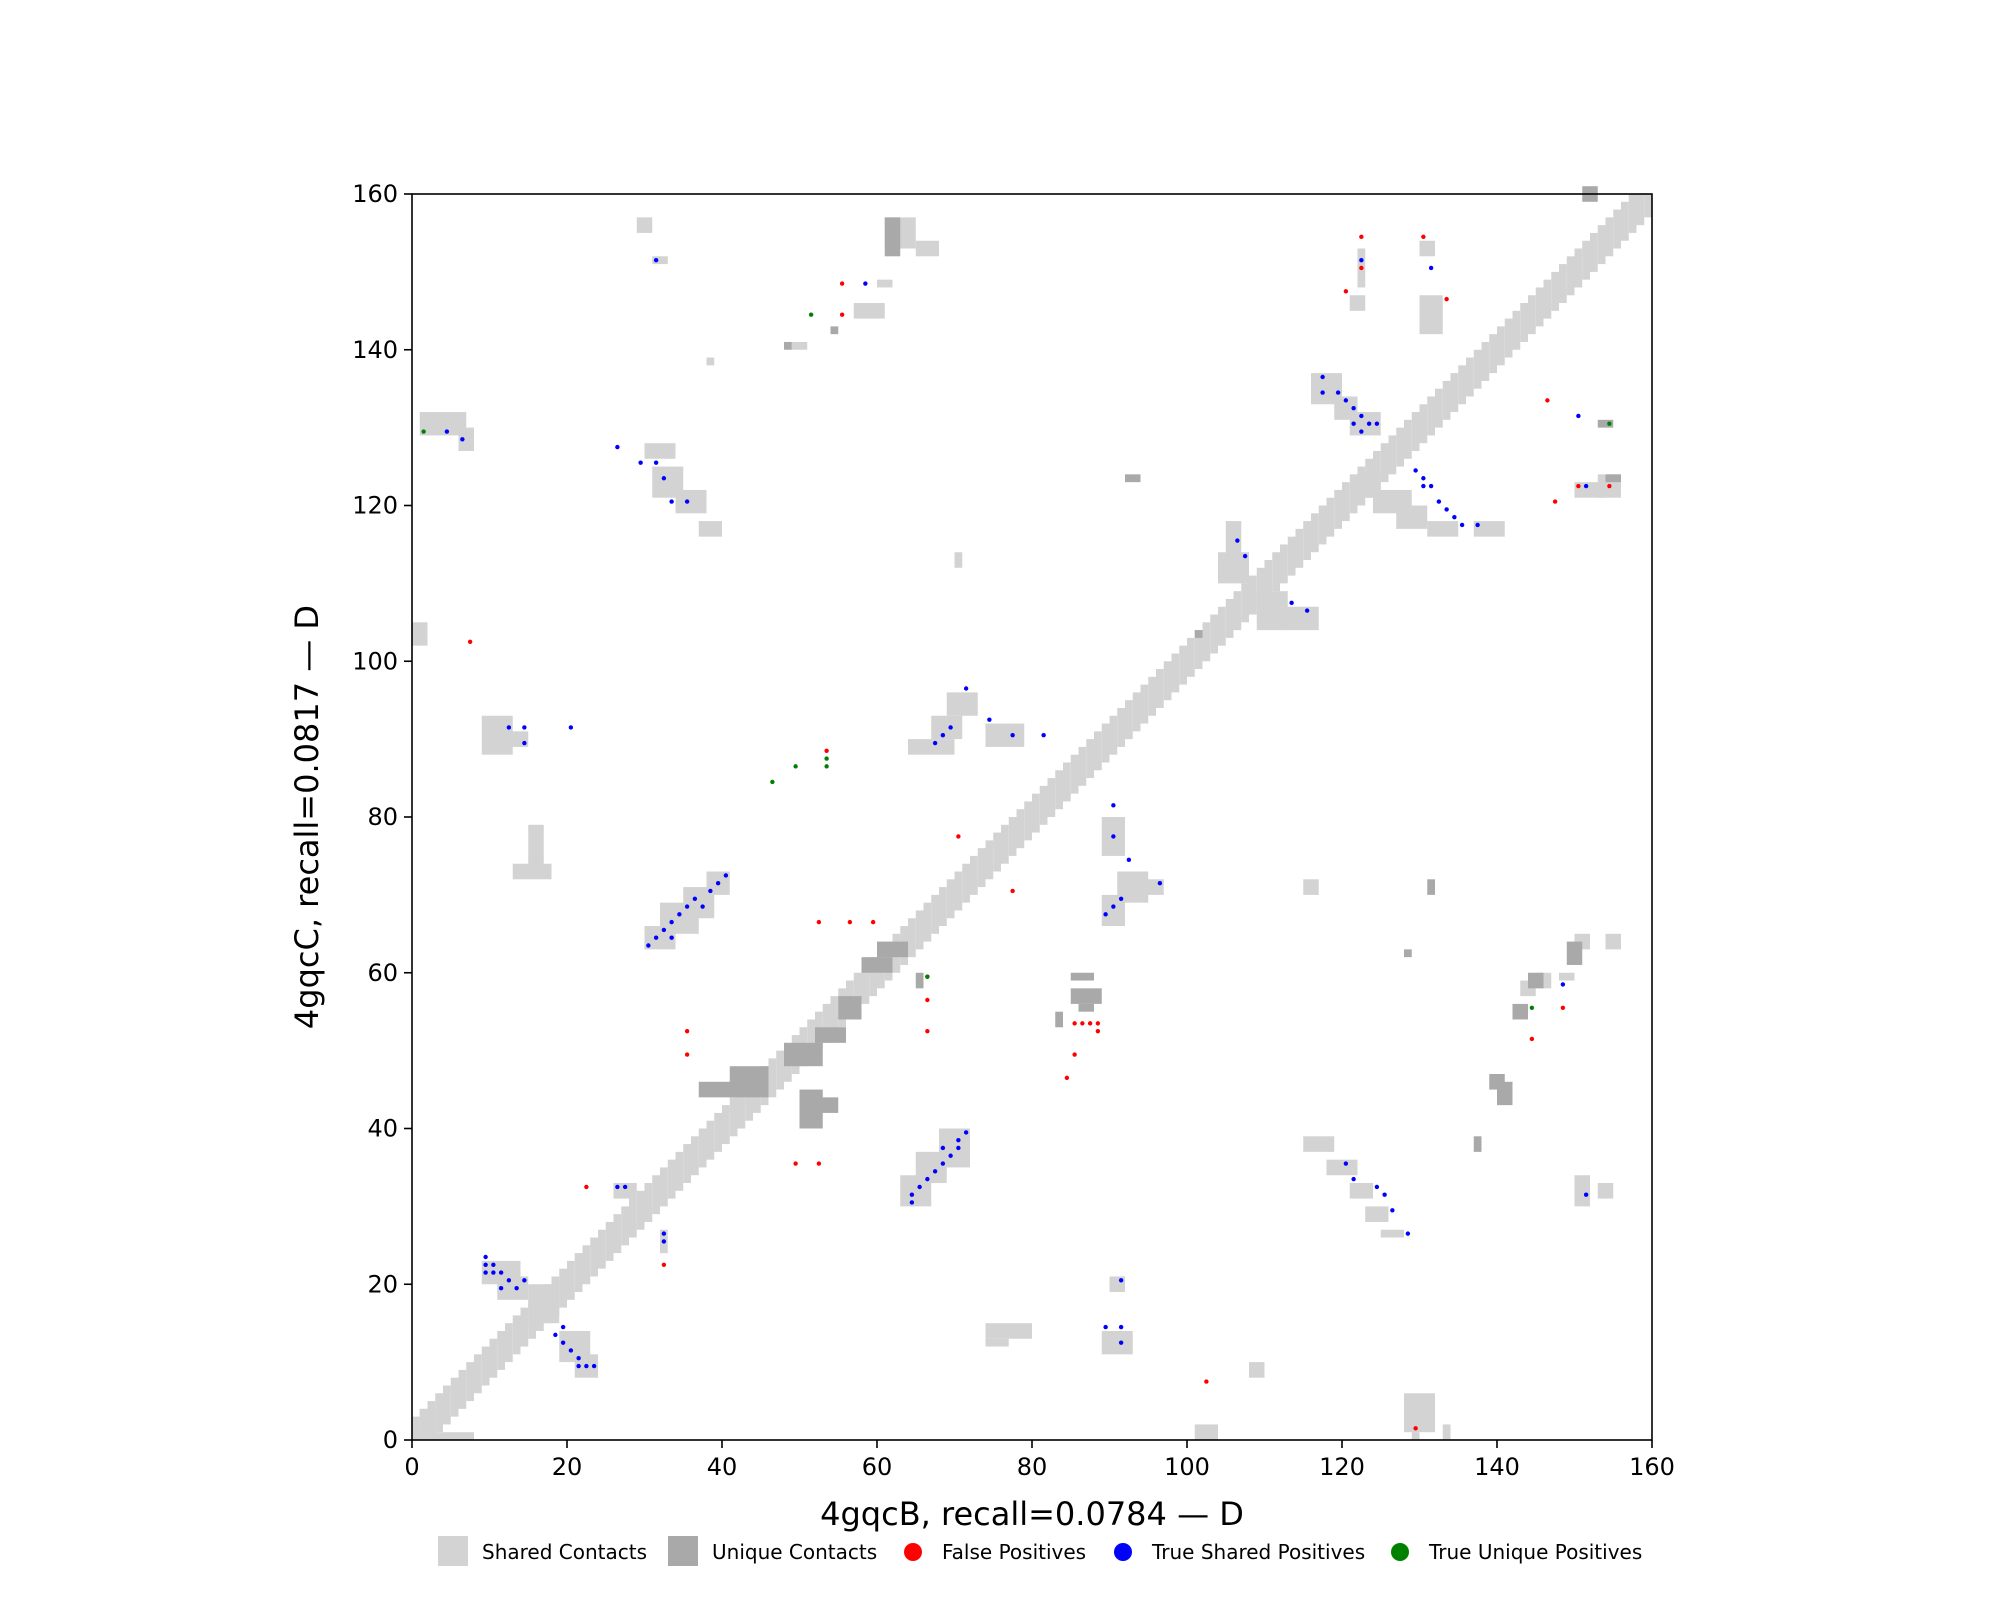 The width and height of the screenshot is (2000, 1600). What do you see at coordinates (375, 506) in the screenshot?
I see `y-tick-label: 120` at bounding box center [375, 506].